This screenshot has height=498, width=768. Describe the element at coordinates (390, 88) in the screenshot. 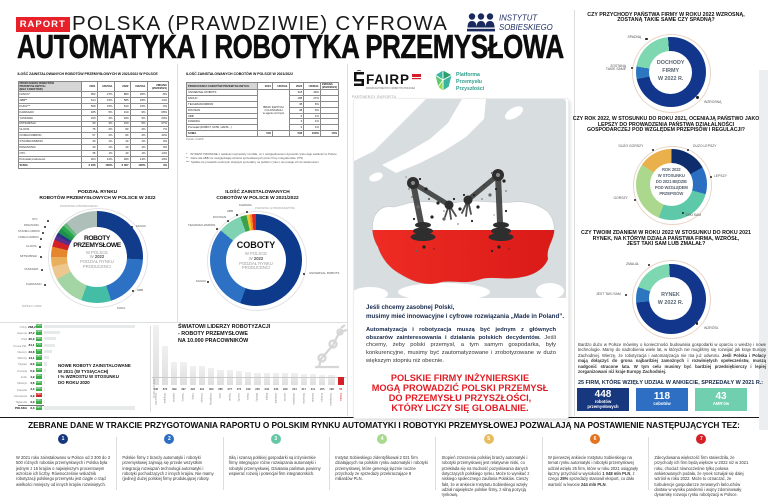

I see `svg-text:FORUM AUTOMATYKI I ROBOTYKI PO: FORUM AUTOMATYKI I ROBOTYKI POLSKIEJ` at that location.